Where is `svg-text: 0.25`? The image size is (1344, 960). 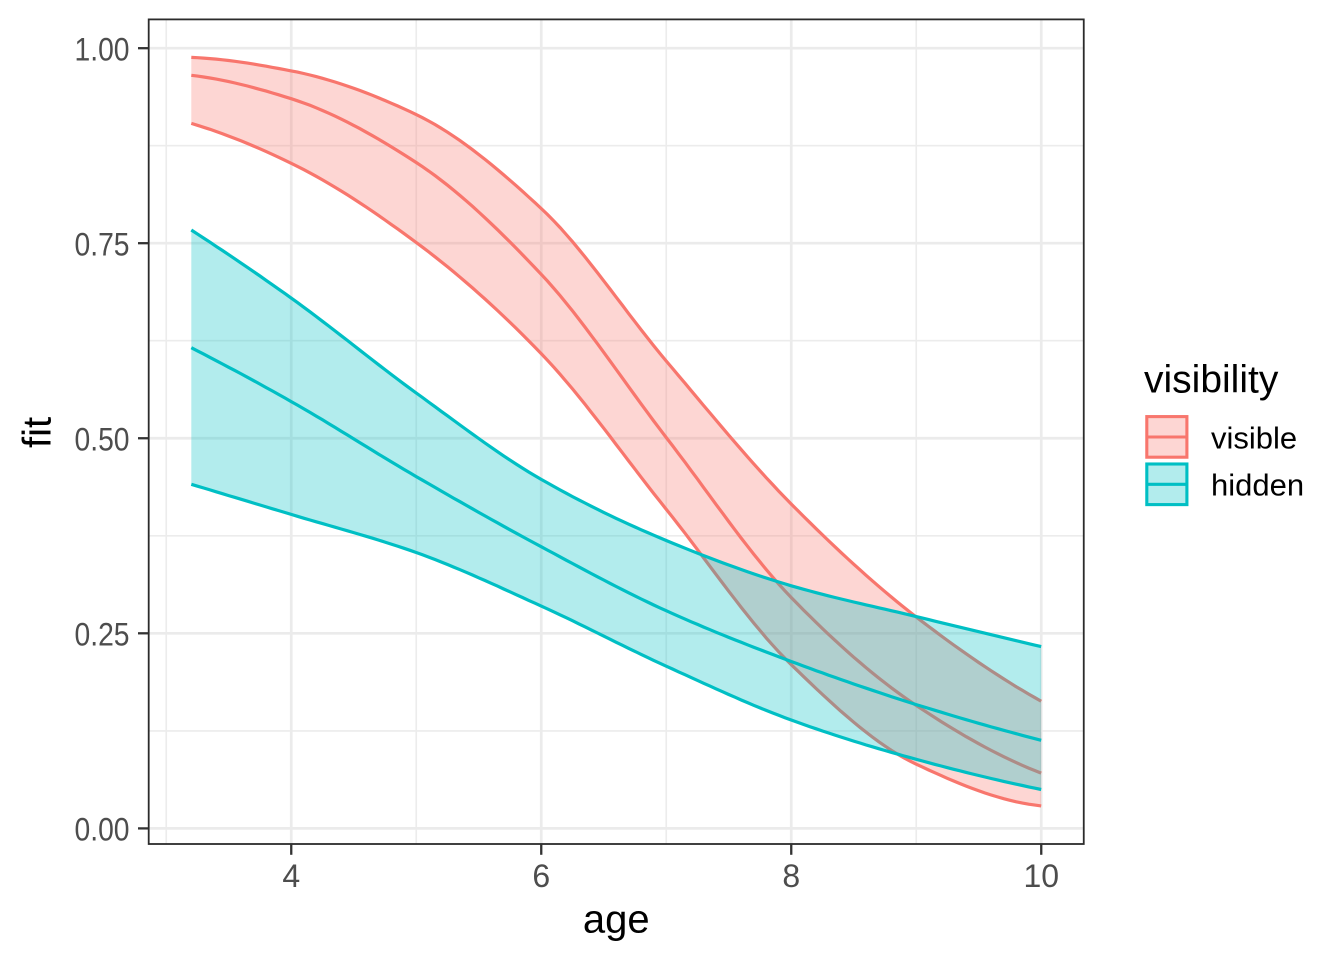 svg-text: 0.25 is located at coordinates (102, 635).